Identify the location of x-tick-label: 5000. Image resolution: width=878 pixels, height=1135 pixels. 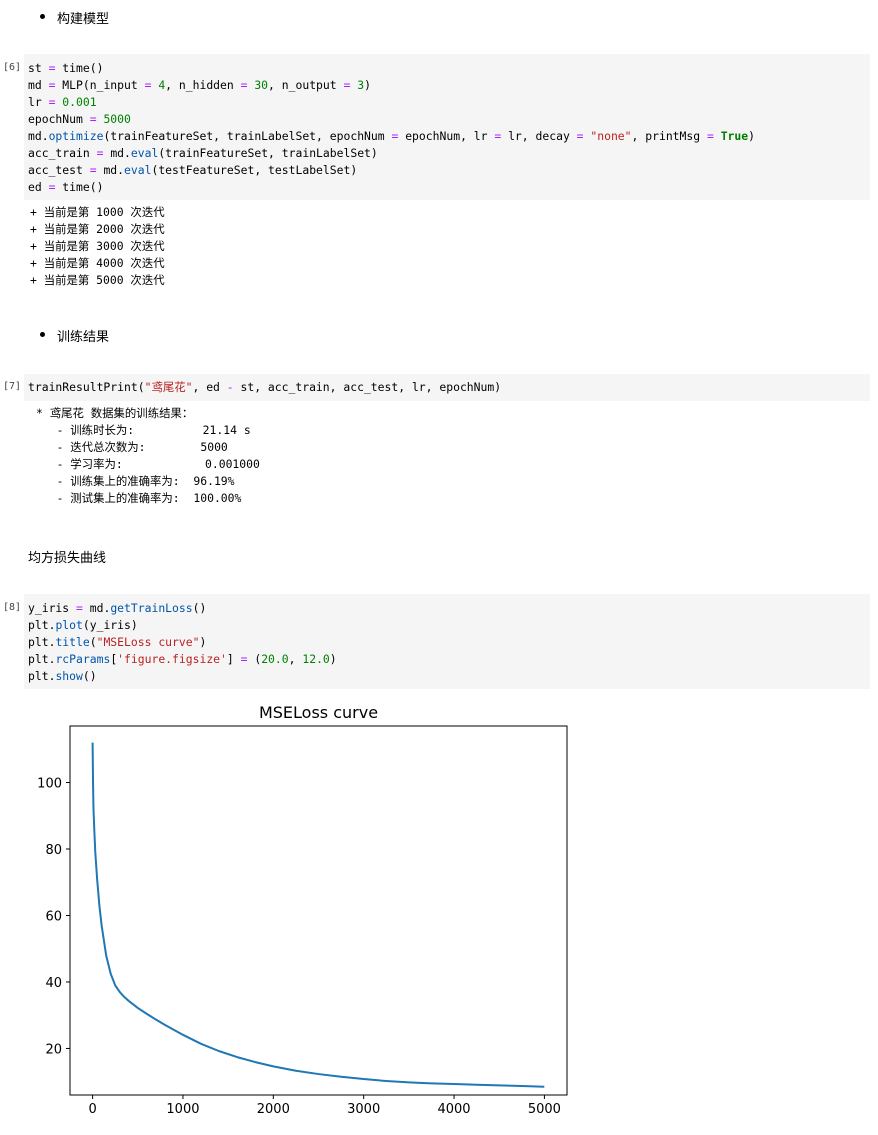
(544, 1109).